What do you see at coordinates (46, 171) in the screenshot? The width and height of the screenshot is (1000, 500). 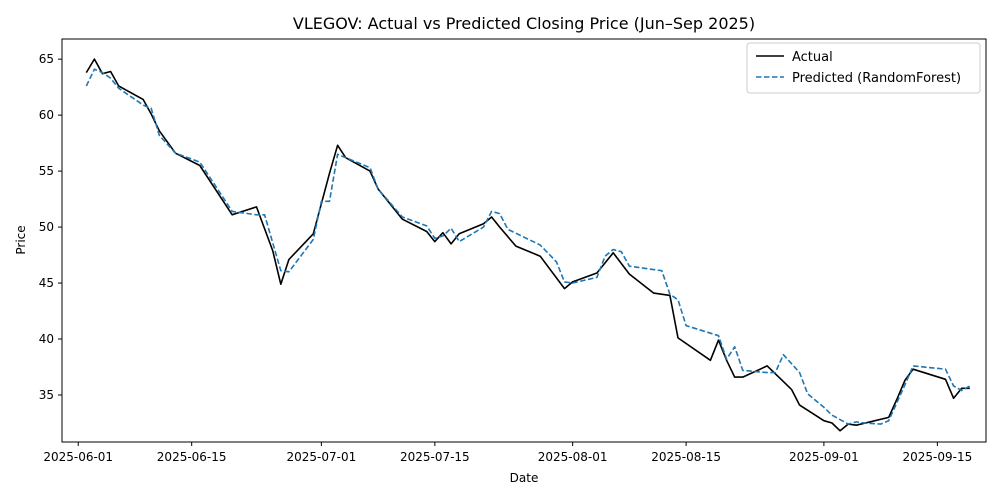 I see `y-tick-label: 55` at bounding box center [46, 171].